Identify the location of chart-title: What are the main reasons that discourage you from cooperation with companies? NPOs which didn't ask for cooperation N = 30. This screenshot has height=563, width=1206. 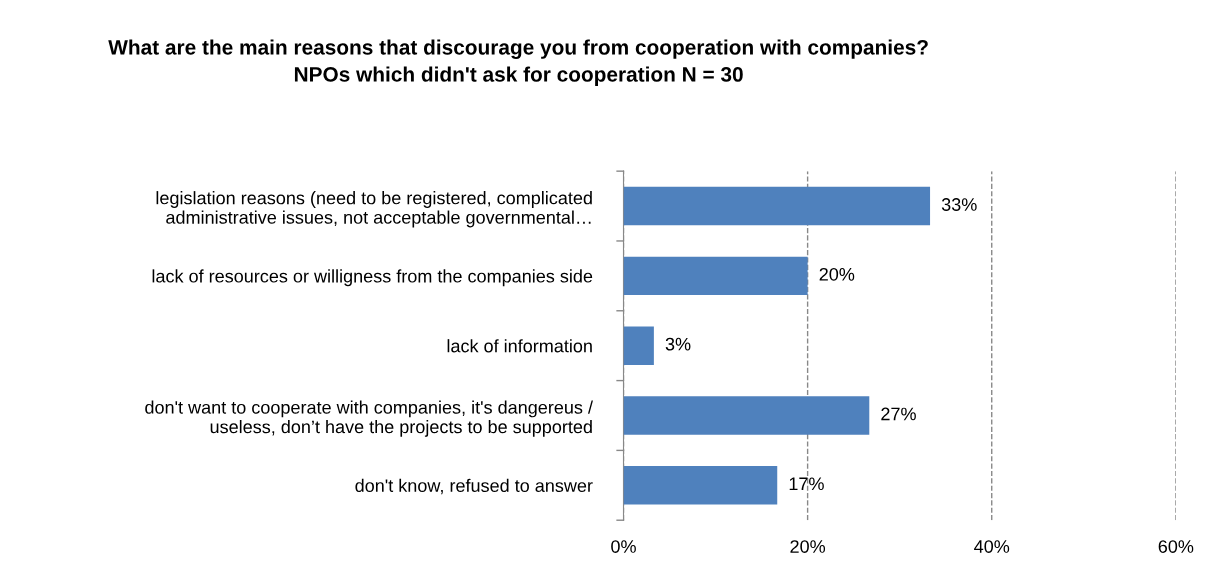
(518, 62).